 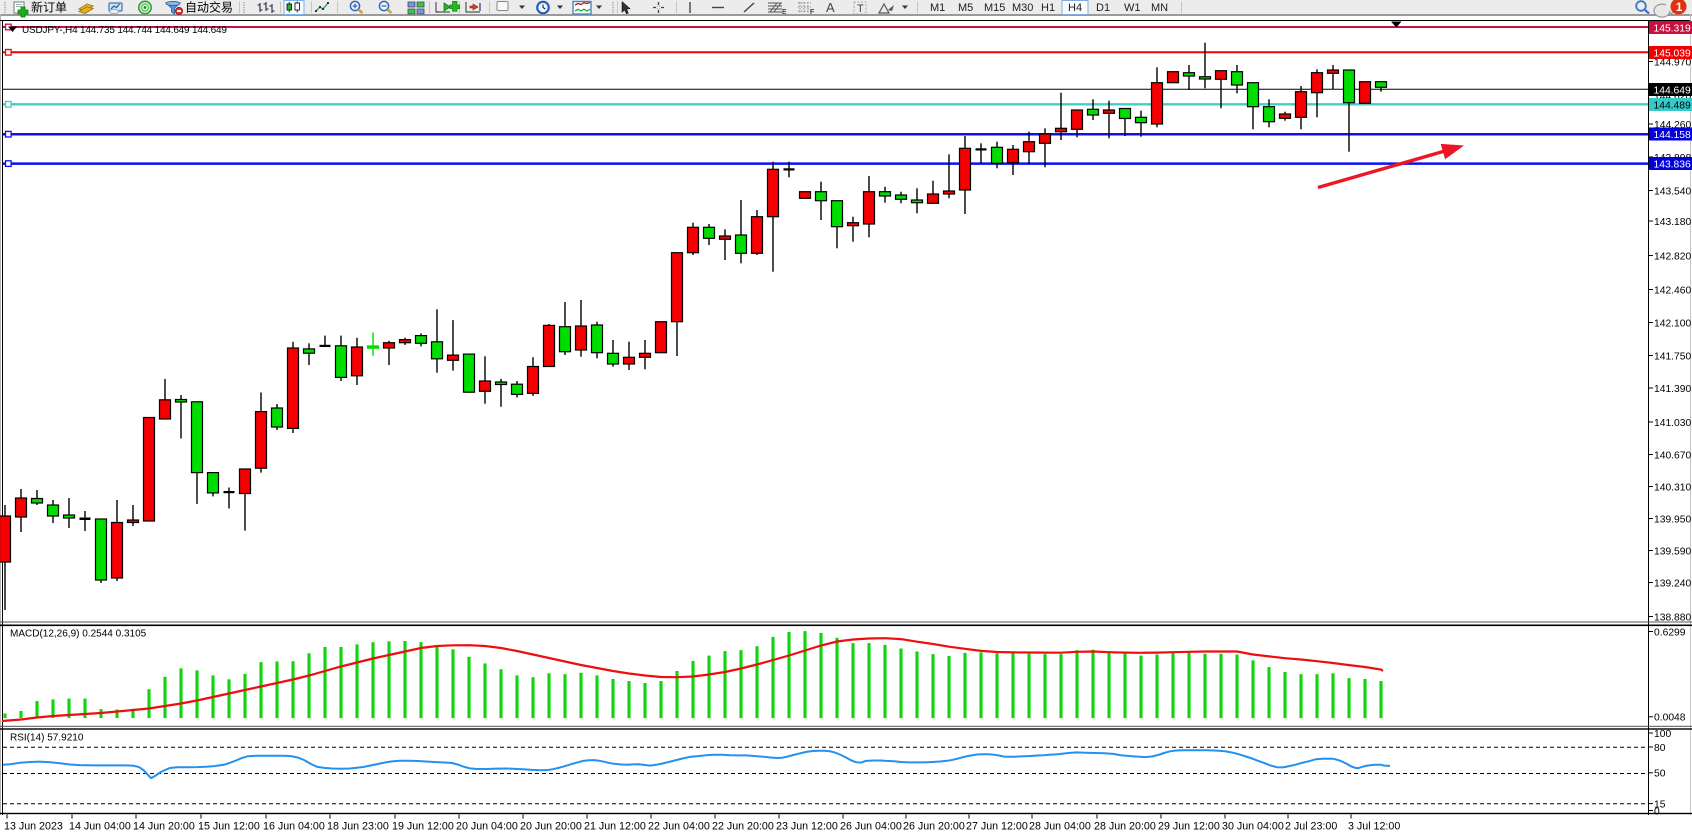 I want to click on svg-text: 144.620, so click(x=1672, y=96).